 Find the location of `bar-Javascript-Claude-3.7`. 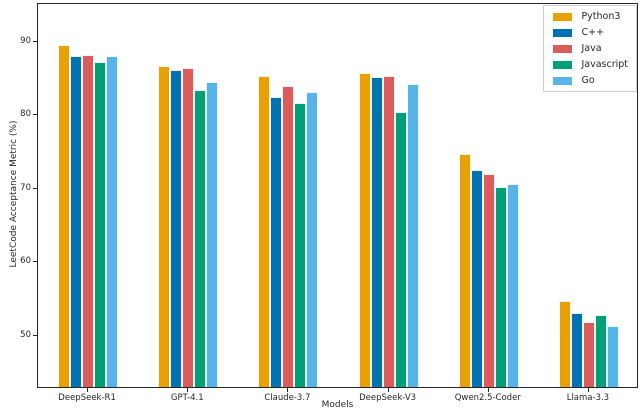

bar-Javascript-Claude-3.7 is located at coordinates (300, 244).